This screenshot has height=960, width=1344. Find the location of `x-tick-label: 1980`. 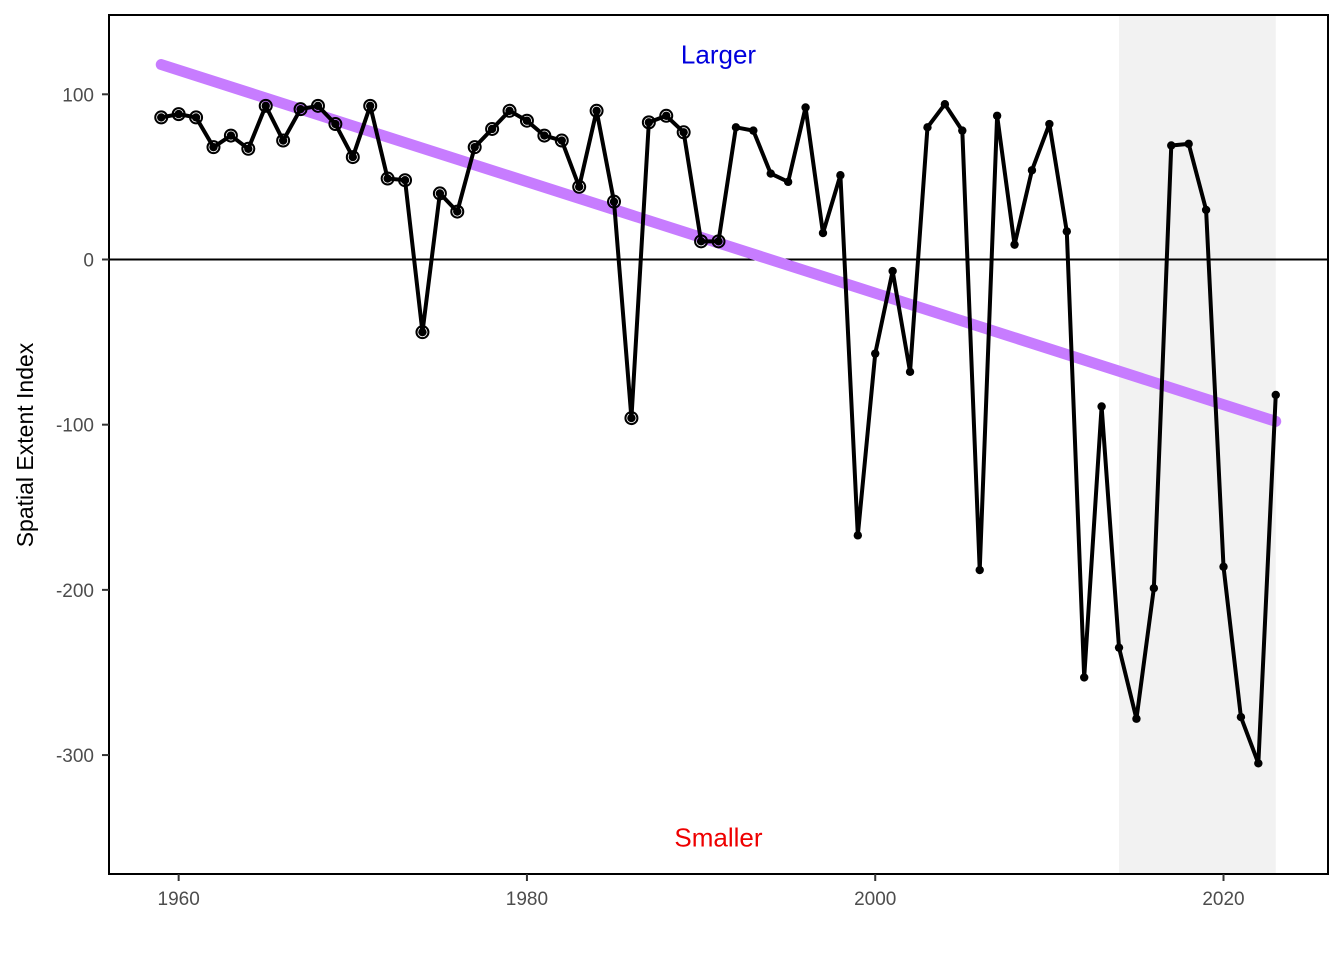

x-tick-label: 1980 is located at coordinates (527, 899).